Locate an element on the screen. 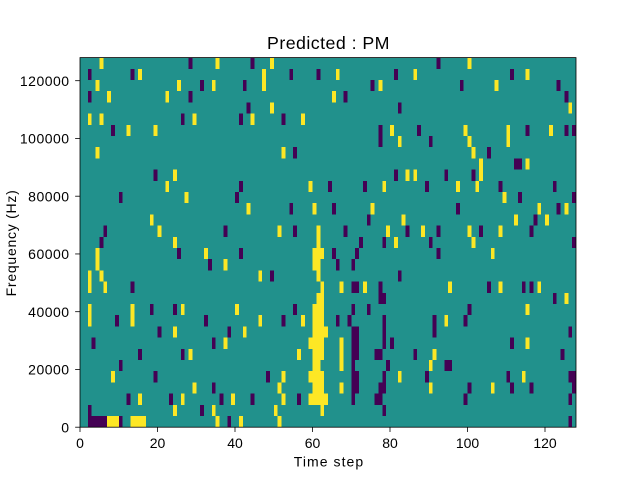  svg-text: Time step is located at coordinates (329, 461).